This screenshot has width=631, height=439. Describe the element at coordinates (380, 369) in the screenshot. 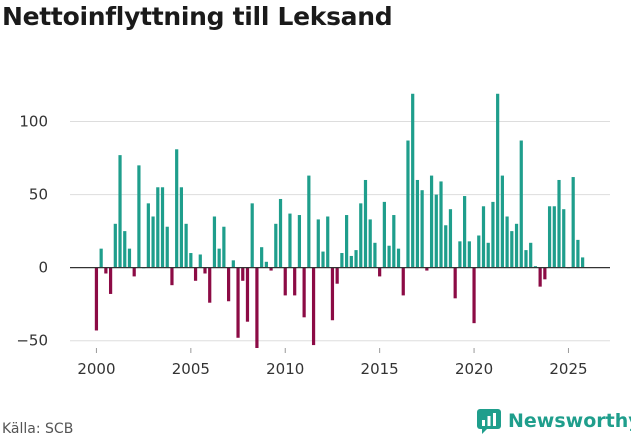

I see `x-tick-label: 2015` at that location.